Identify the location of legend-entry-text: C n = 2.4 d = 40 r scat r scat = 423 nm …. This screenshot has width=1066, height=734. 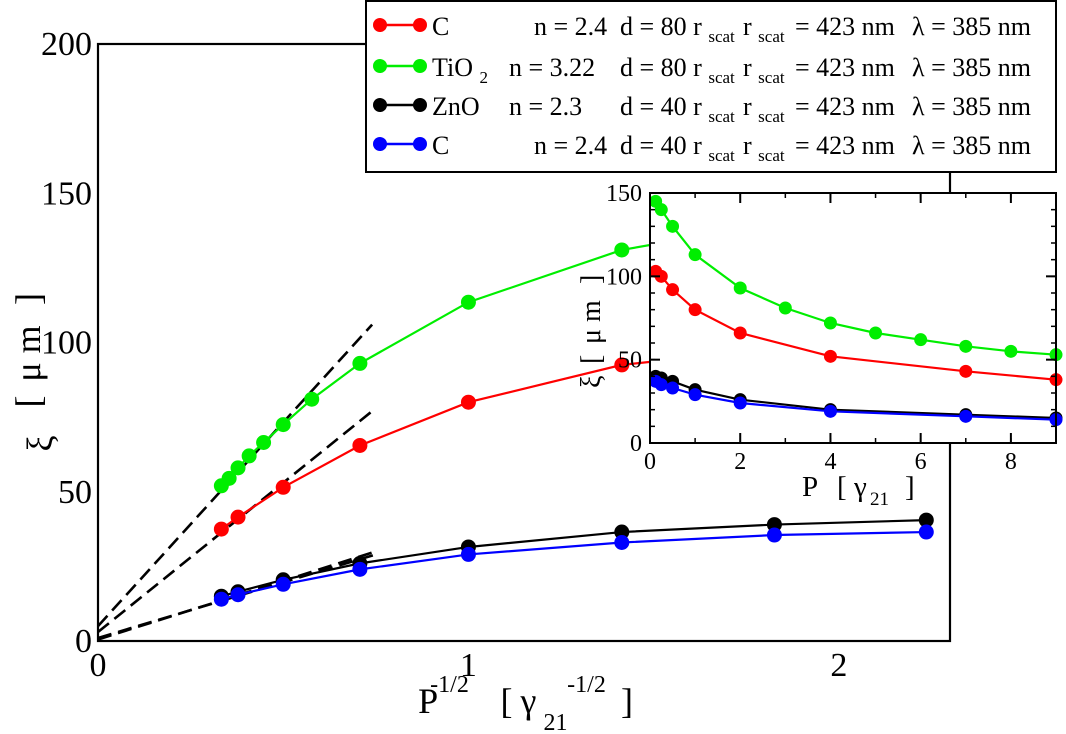
(731, 149).